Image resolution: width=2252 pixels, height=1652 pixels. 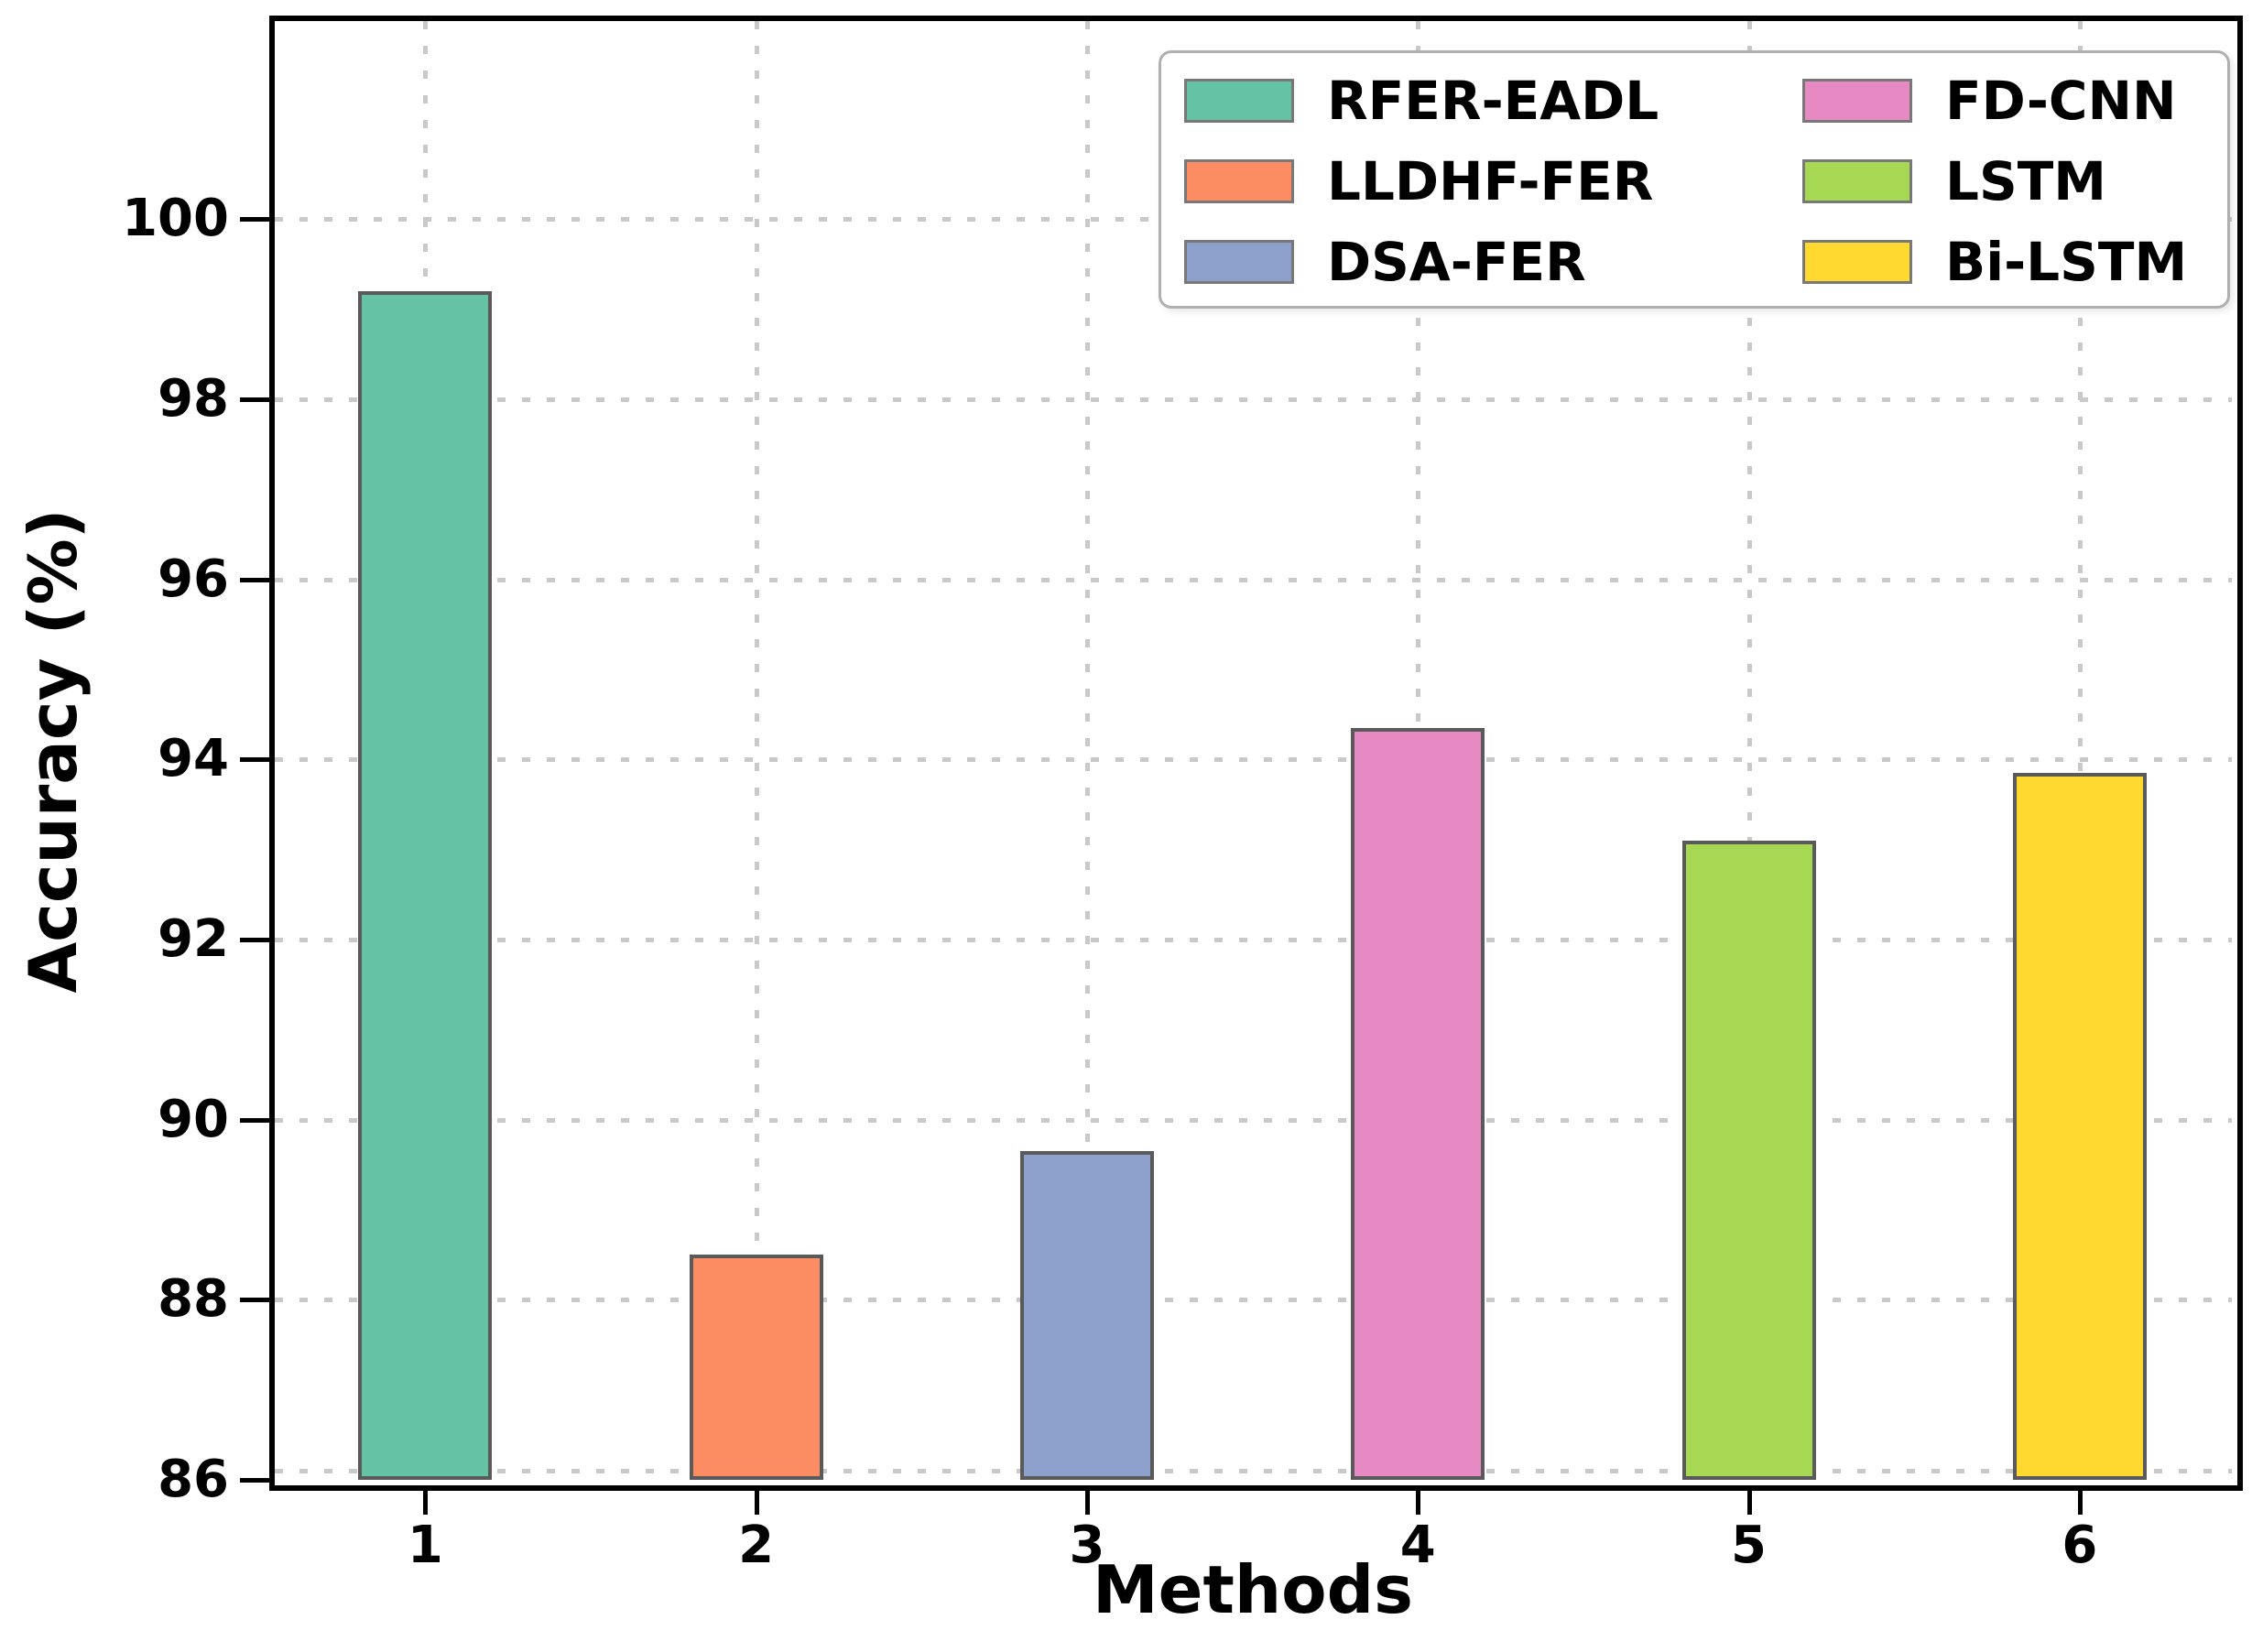 I want to click on bar-fd-cnn, so click(x=1418, y=1103).